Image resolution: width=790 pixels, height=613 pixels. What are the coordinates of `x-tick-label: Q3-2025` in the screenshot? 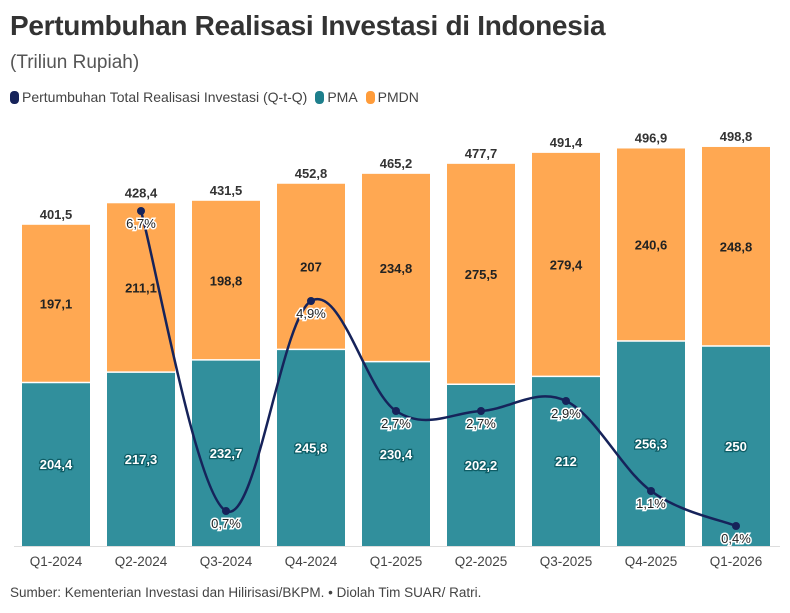 It's located at (566, 561).